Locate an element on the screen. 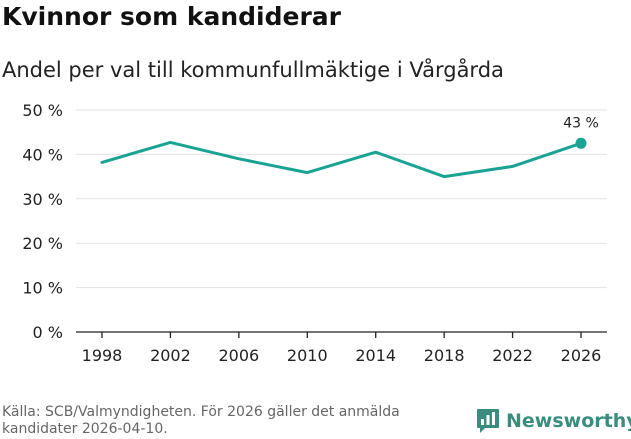 Image resolution: width=631 pixels, height=439 pixels. data-label-last: 43 % is located at coordinates (581, 123).